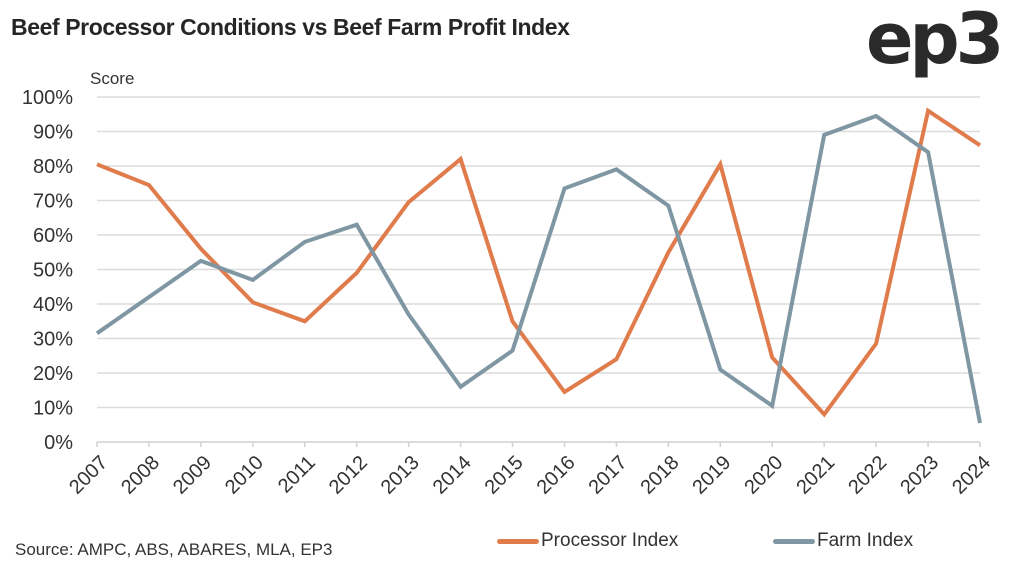  I want to click on x-tick-label: 2014, so click(452, 475).